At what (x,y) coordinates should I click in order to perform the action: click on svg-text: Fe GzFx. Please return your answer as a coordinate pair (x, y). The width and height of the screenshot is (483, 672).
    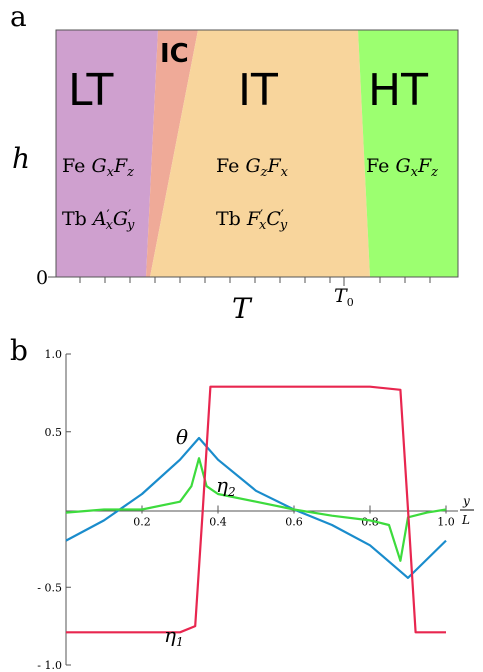
    Looking at the image, I should click on (252, 167).